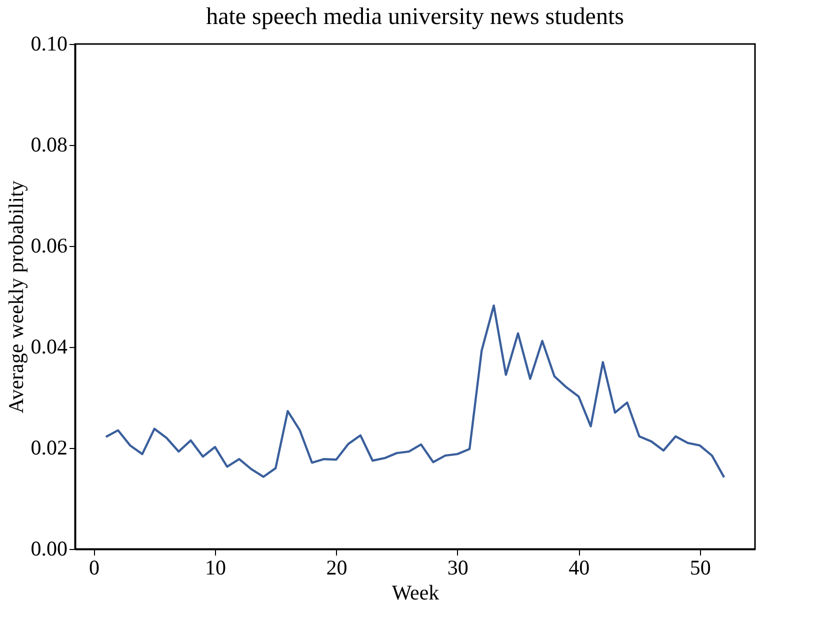 Image resolution: width=821 pixels, height=634 pixels. Describe the element at coordinates (579, 568) in the screenshot. I see `x-tick-label: 40` at that location.